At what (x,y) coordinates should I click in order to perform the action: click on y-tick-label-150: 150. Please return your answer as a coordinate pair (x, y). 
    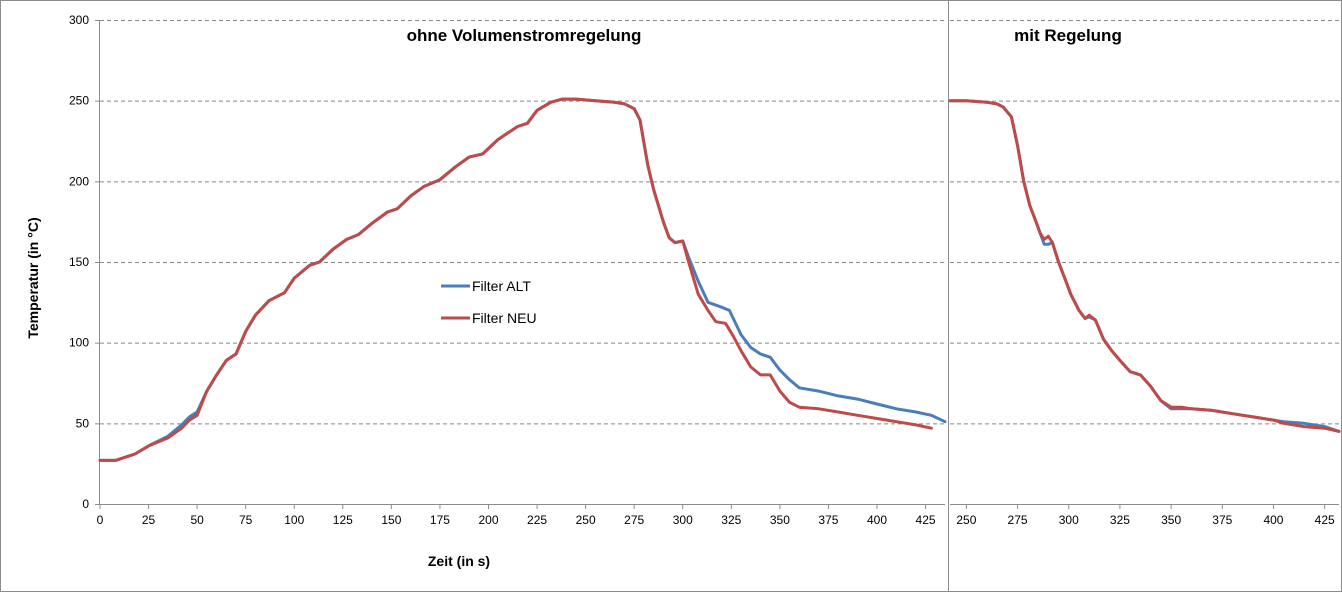
    Looking at the image, I should click on (79, 262).